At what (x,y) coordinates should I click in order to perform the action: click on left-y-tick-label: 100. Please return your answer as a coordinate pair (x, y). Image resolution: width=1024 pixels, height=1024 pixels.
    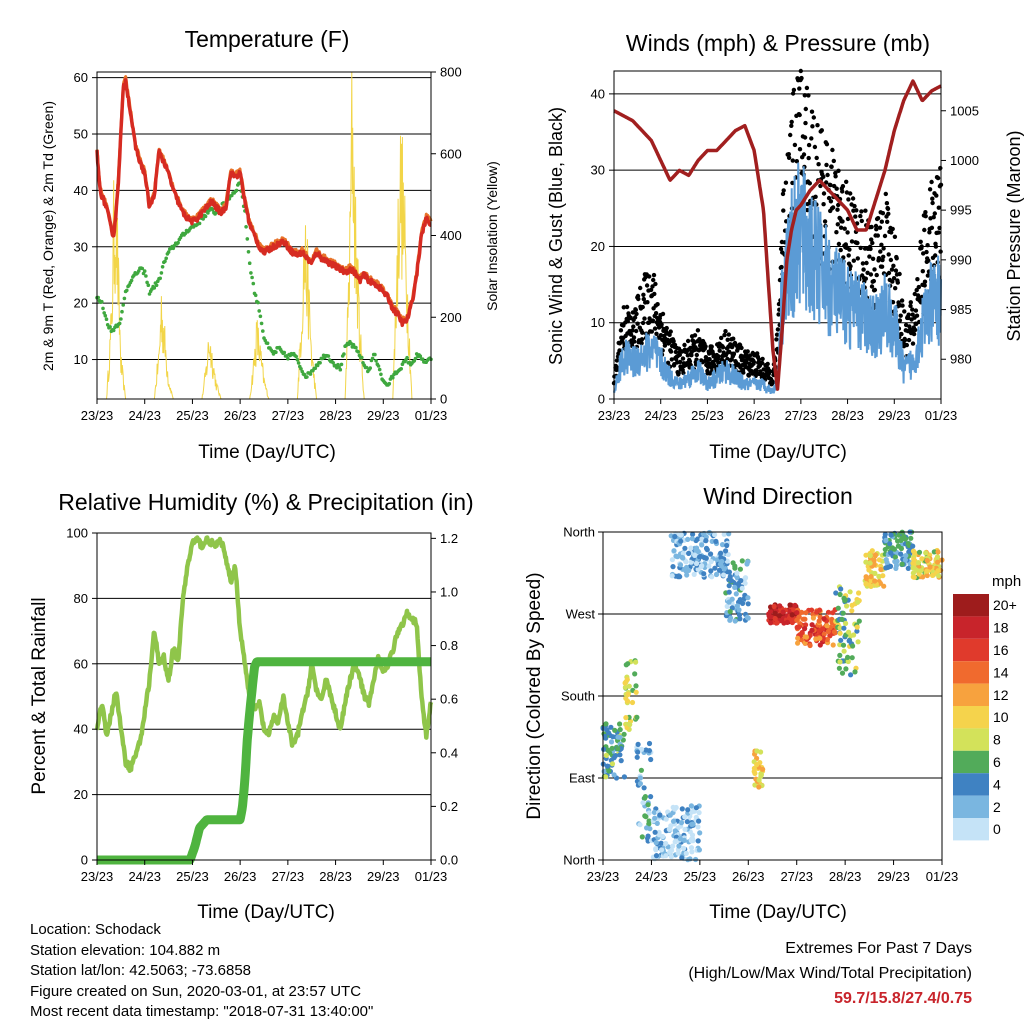
    Looking at the image, I should click on (77, 533).